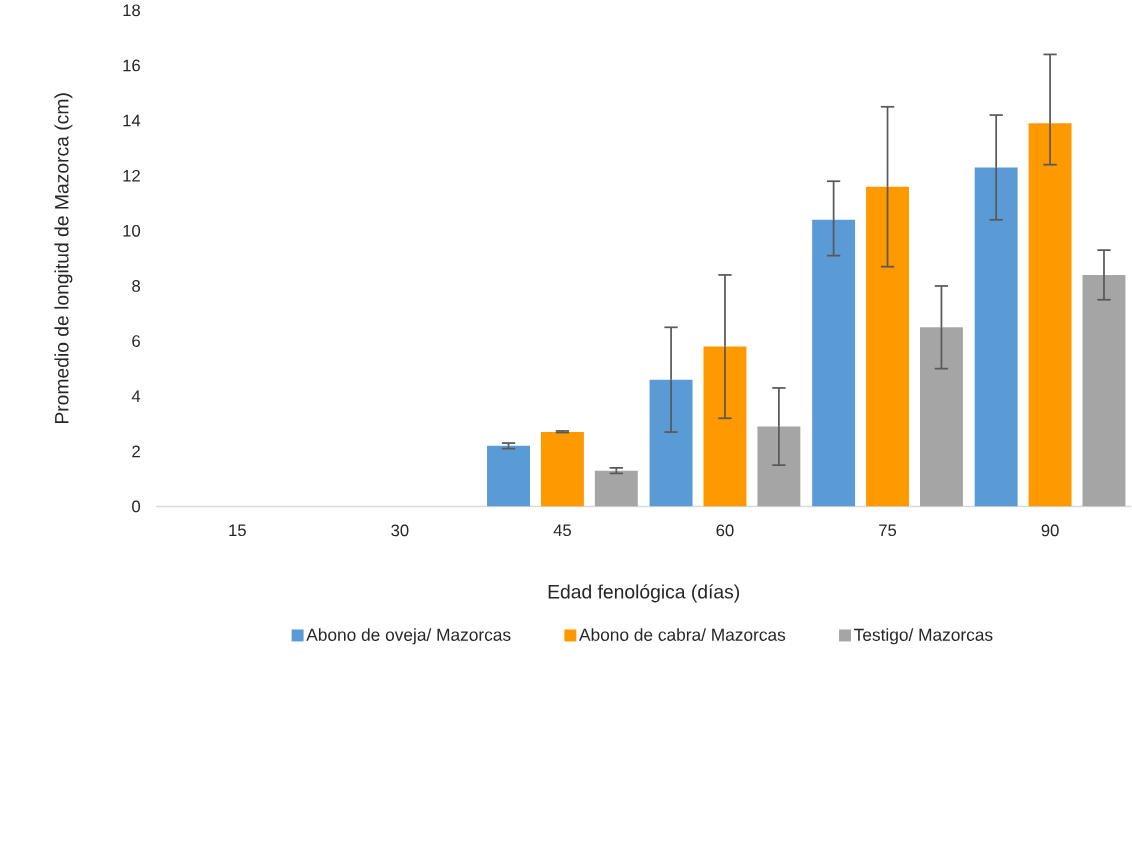 This screenshot has width=1132, height=862. I want to click on x-tick-label: 75, so click(888, 530).